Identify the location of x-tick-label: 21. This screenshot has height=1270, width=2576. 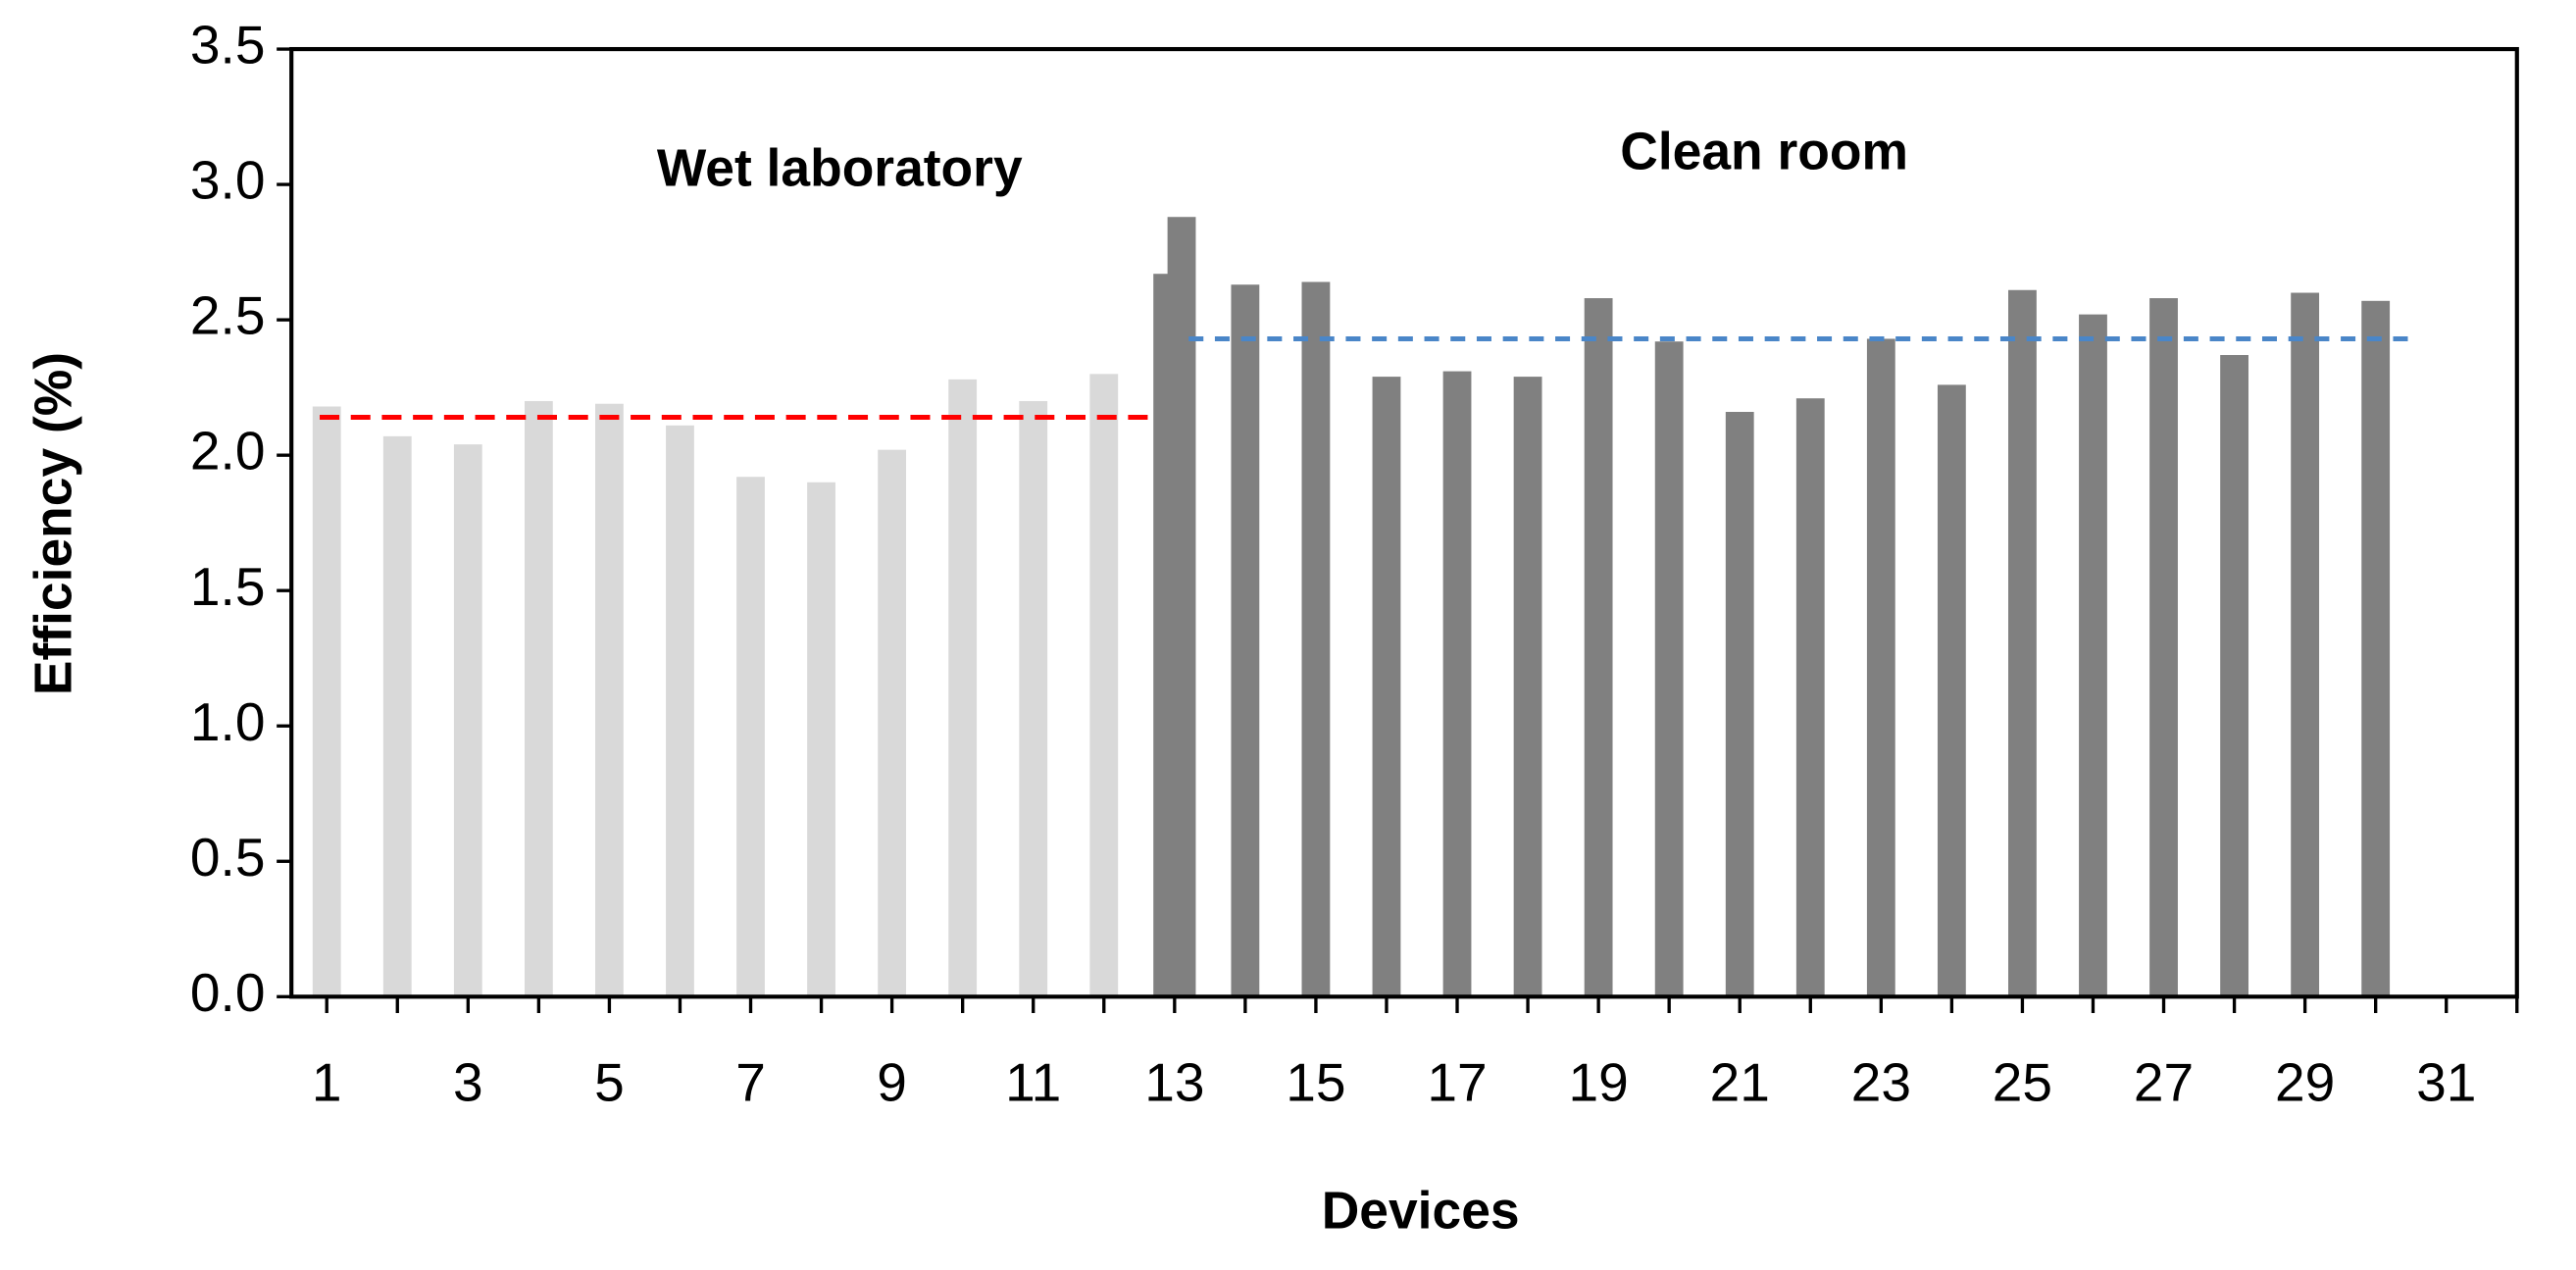
(1740, 1082).